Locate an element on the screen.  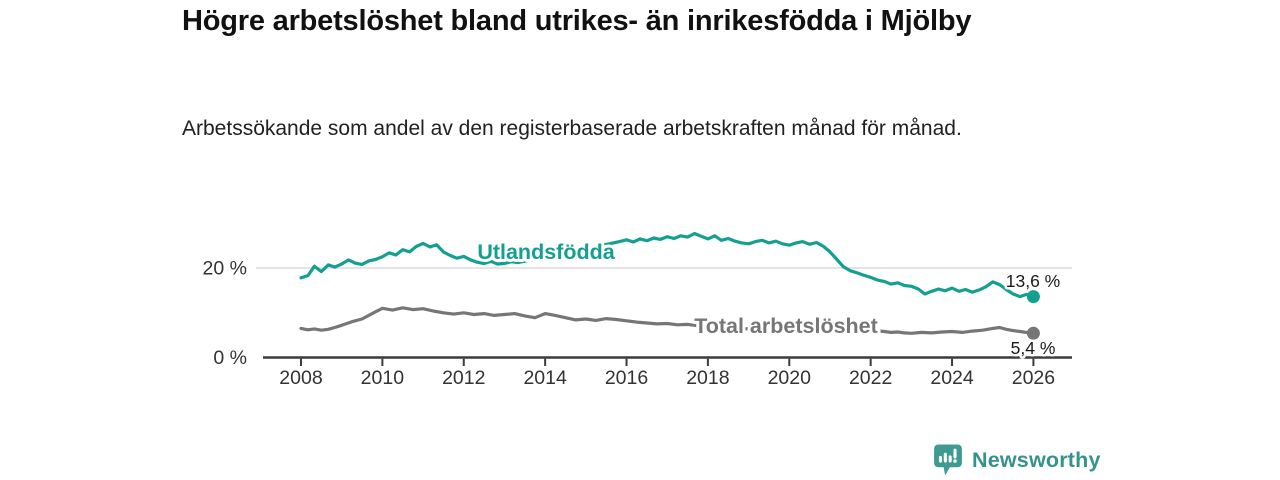
end-value-label-0: 13,6 % is located at coordinates (1033, 281).